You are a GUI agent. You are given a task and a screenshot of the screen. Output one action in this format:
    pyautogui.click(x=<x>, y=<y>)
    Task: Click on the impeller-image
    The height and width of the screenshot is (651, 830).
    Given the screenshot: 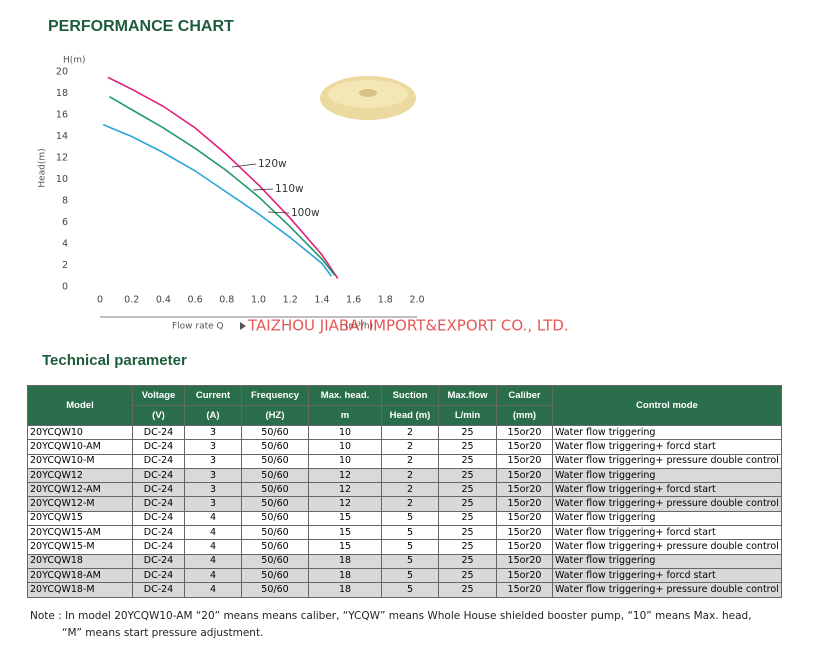 What is the action you would take?
    pyautogui.click(x=368, y=93)
    